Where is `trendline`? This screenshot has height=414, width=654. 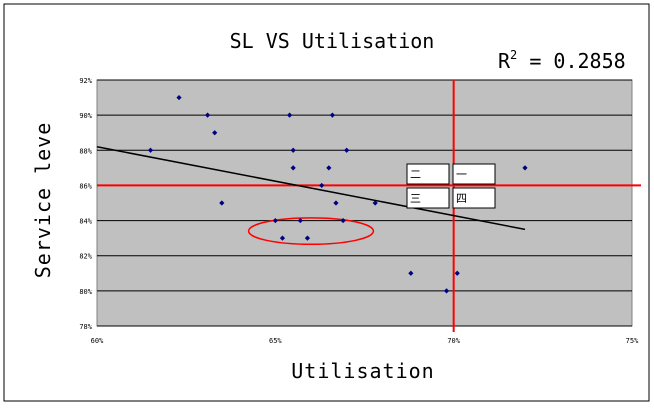 trendline is located at coordinates (311, 188).